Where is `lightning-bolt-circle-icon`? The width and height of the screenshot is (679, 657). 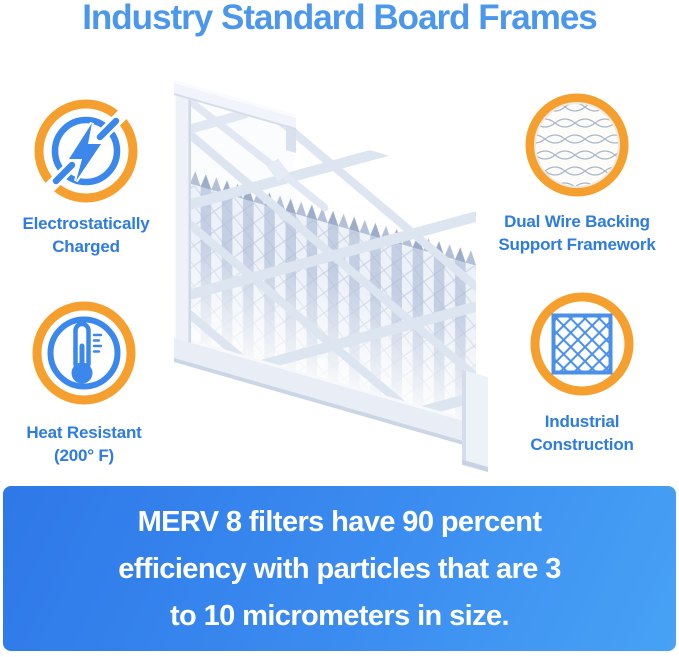
lightning-bolt-circle-icon is located at coordinates (86, 151).